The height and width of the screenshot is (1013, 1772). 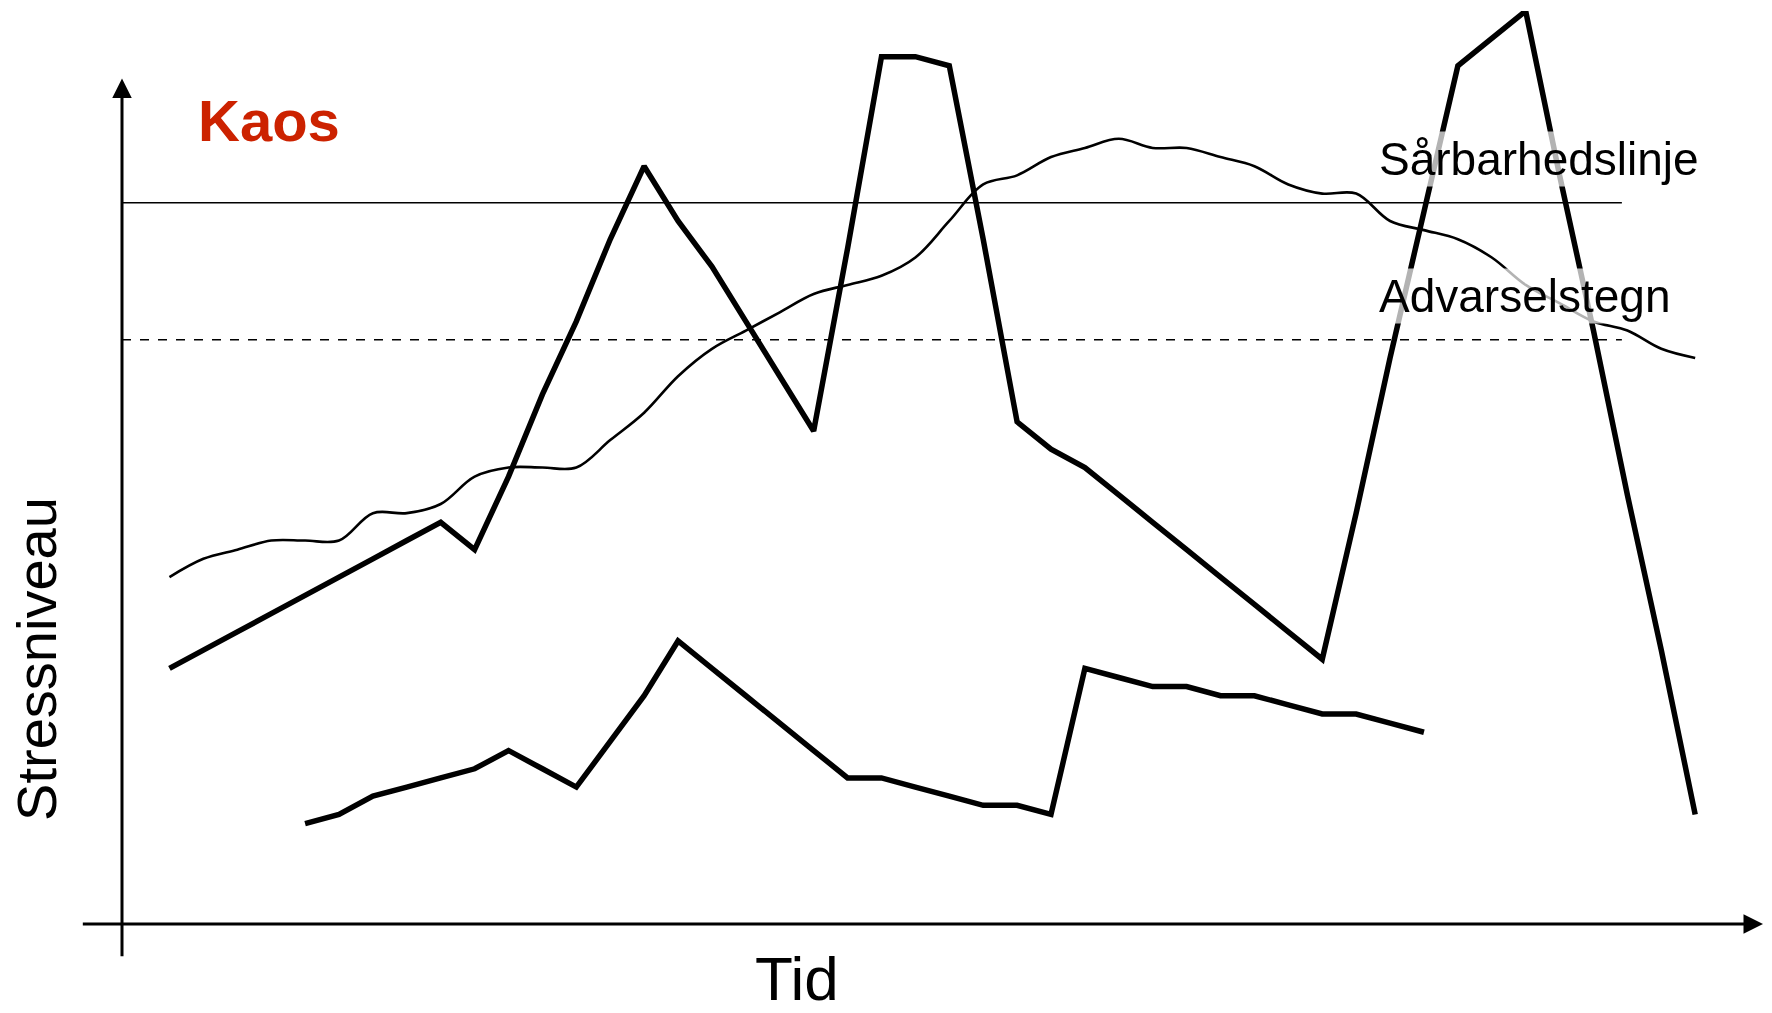 I want to click on ref-line-label: Advarselstegn, so click(x=1525, y=296).